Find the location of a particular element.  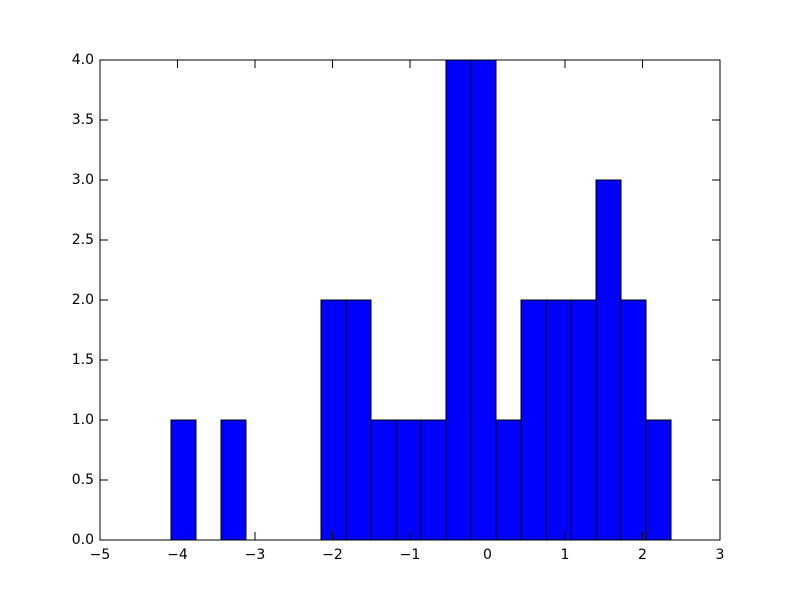

y-tick-label: 3.0 is located at coordinates (83, 180).